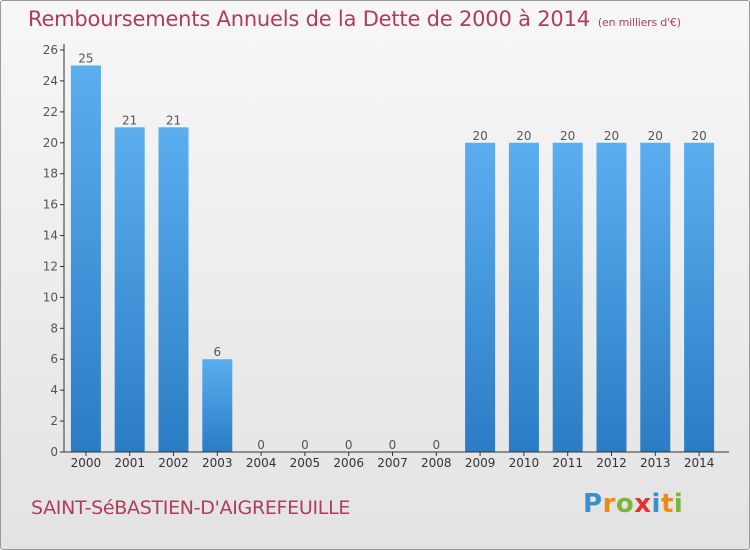 The height and width of the screenshot is (550, 750). Describe the element at coordinates (54, 390) in the screenshot. I see `y-tick-label: 4` at that location.